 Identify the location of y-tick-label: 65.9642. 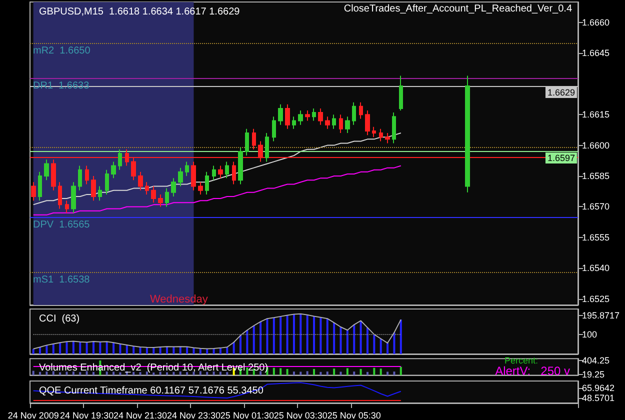
(598, 387).